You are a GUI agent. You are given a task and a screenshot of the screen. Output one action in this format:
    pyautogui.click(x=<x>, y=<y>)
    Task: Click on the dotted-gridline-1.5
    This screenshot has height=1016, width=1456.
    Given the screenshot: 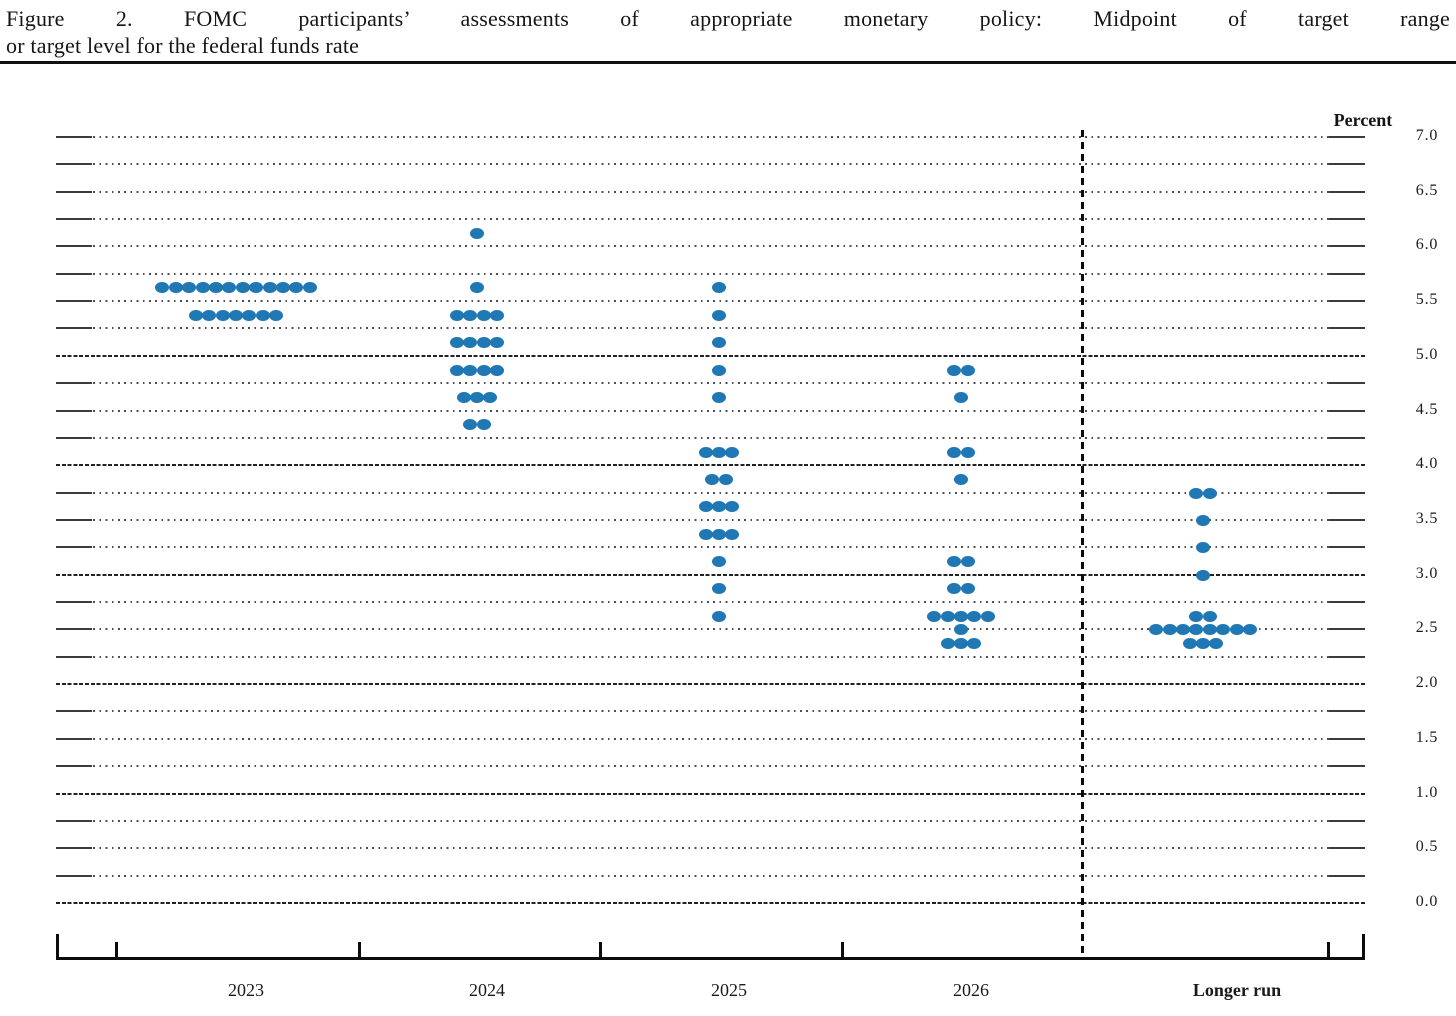 What is the action you would take?
    pyautogui.click(x=710, y=739)
    